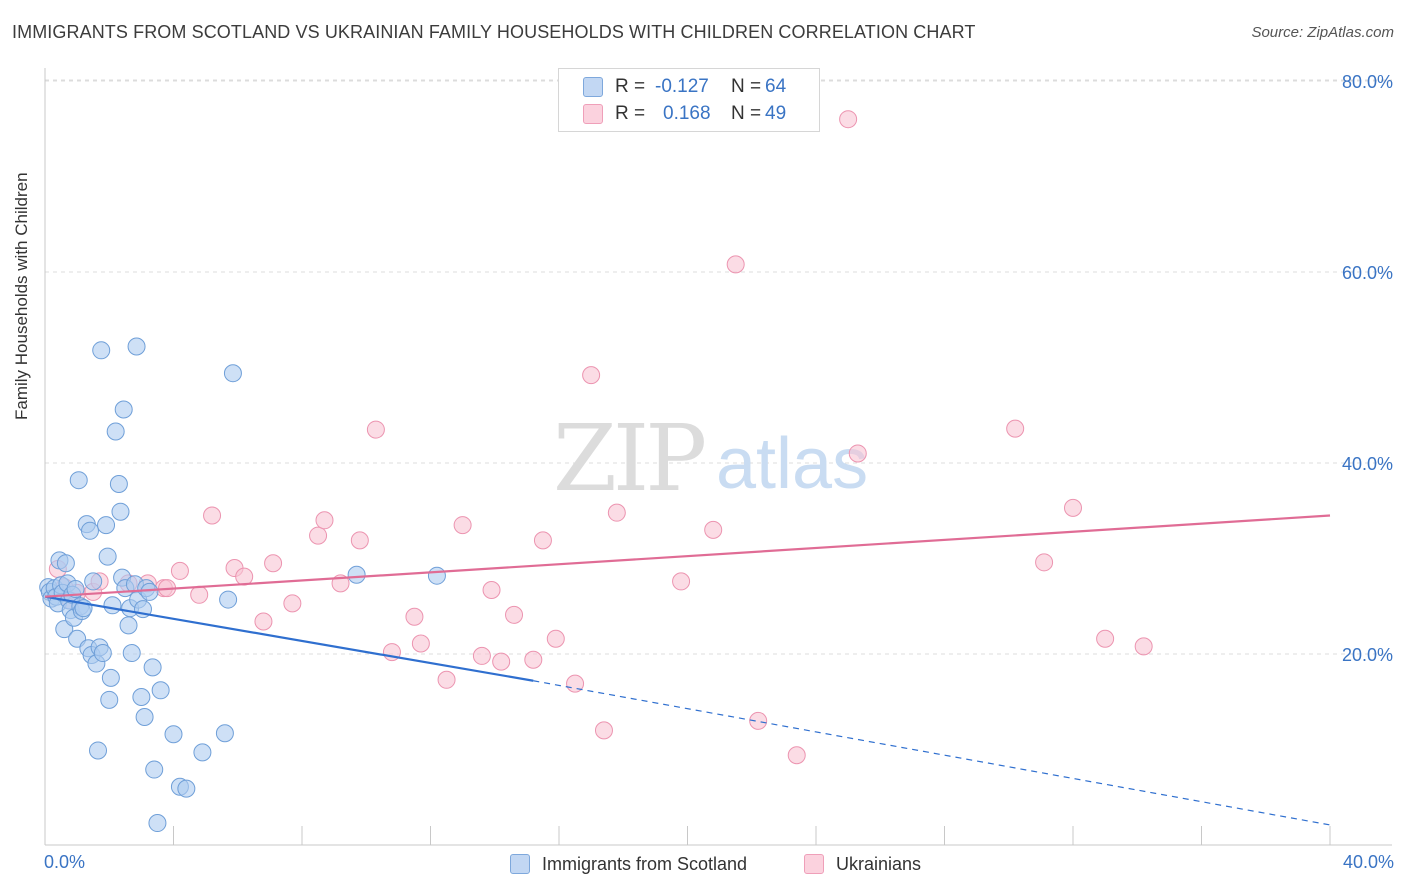 This screenshot has width=1406, height=892. I want to click on bottom-legend-scotland: Immigrants from Scotland, so click(628, 864).